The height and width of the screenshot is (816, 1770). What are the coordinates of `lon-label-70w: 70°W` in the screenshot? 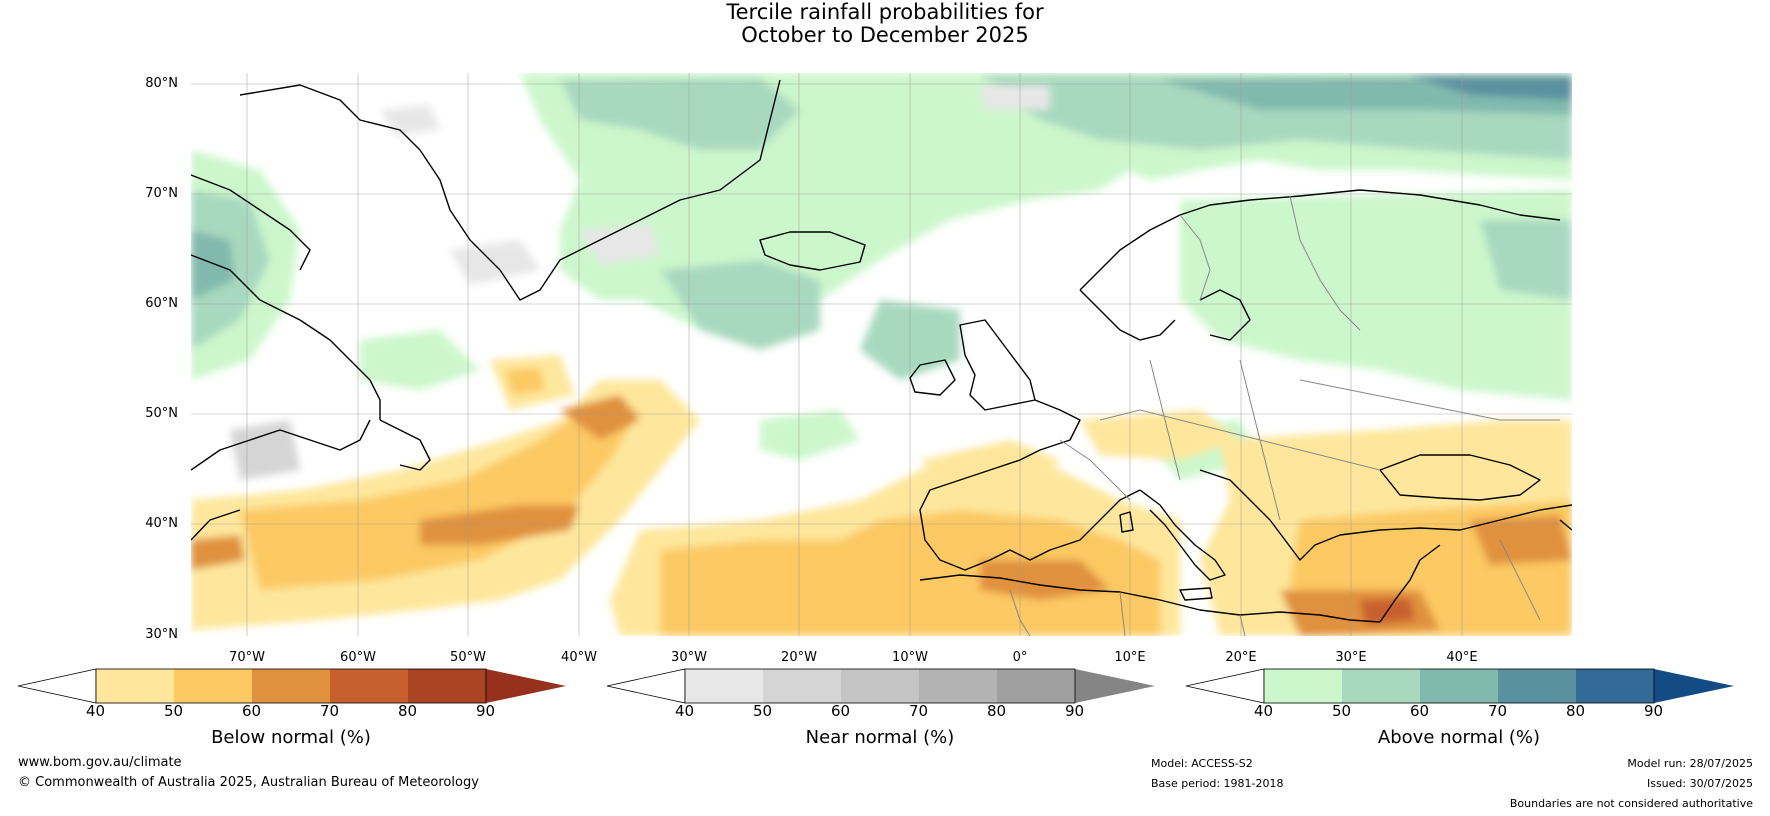 It's located at (247, 657).